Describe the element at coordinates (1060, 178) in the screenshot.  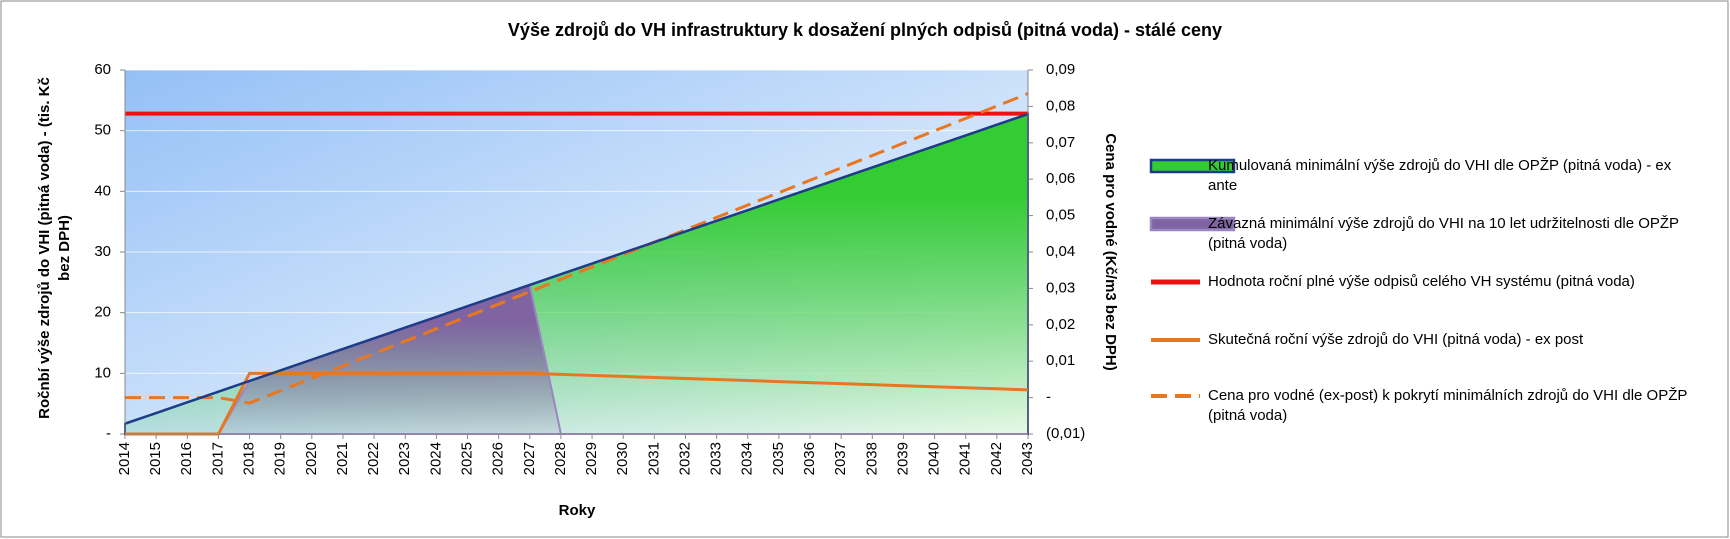
I see `y2-tick-label: 0,06` at that location.